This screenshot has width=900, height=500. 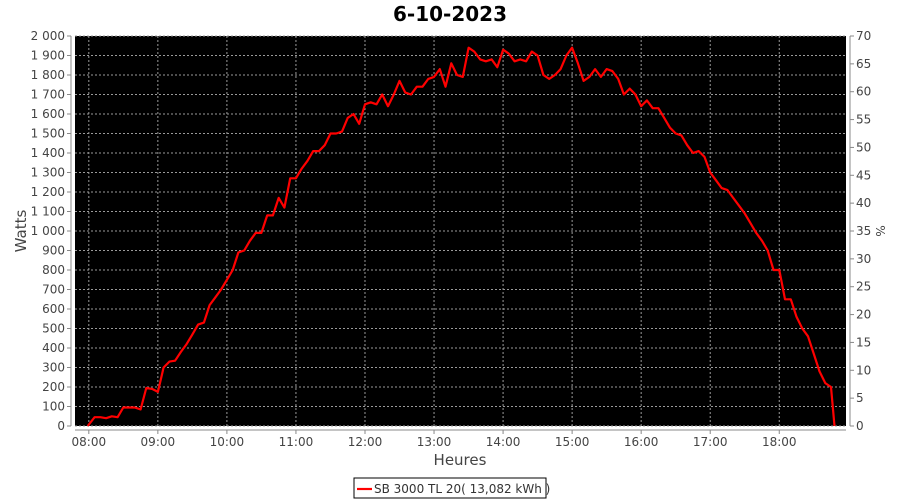 I want to click on y2-tick-label: 30, so click(x=863, y=259).